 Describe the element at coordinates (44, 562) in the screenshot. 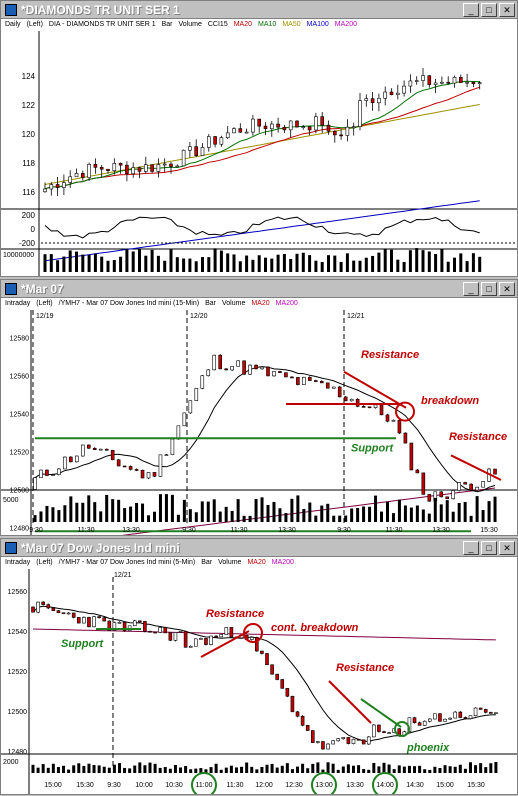

I see `info-item: (Left)` at that location.